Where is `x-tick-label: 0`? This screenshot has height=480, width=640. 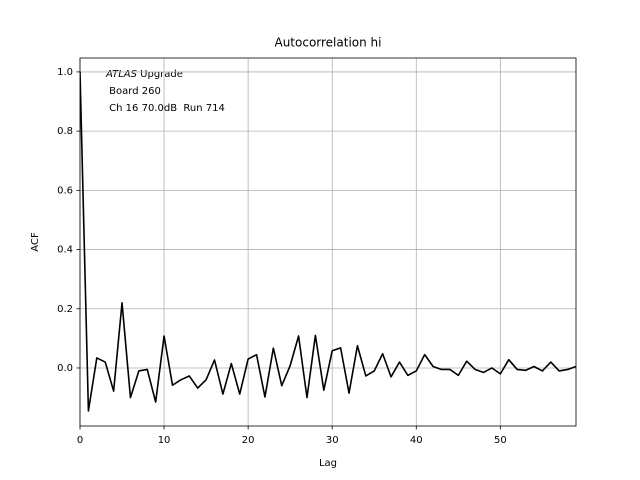
x-tick-label: 0 is located at coordinates (80, 440).